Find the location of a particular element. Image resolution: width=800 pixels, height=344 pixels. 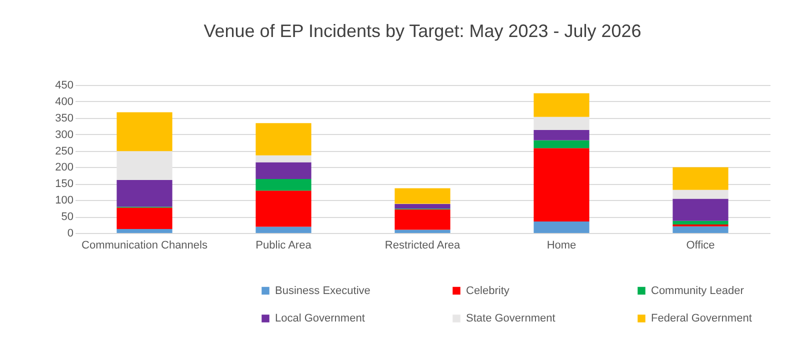

y-tick-label: 350 is located at coordinates (64, 118).